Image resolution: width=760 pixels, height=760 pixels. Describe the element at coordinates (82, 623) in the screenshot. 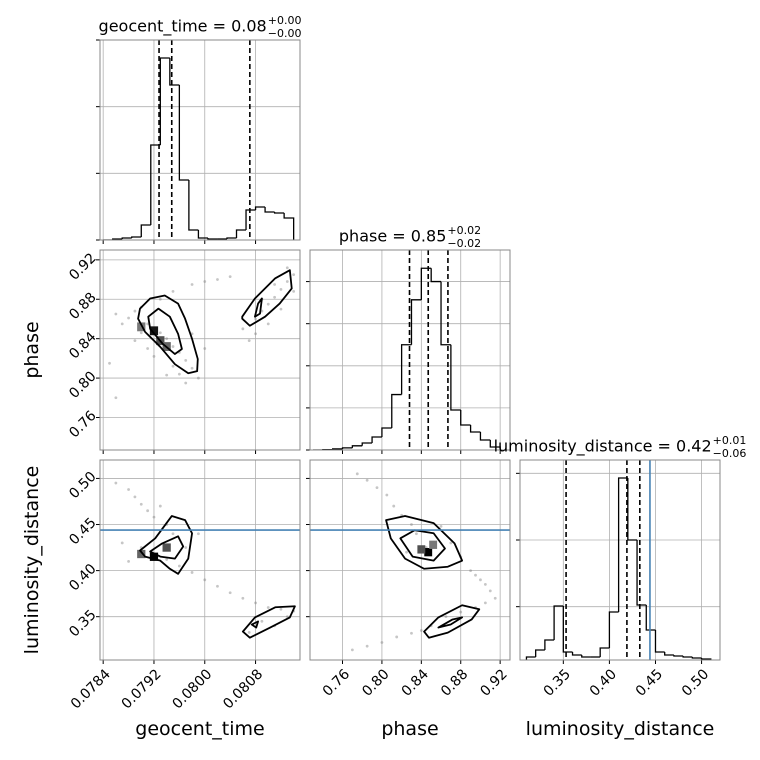

I see `y-tick-label: 0.35` at that location.